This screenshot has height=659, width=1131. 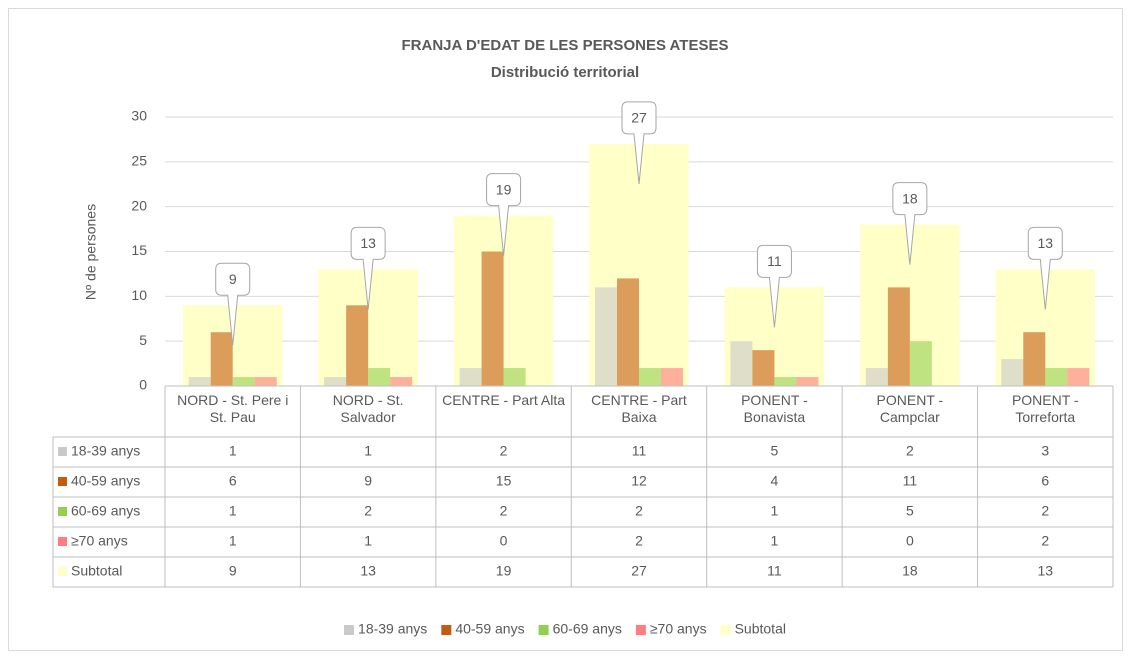 I want to click on y-tick-label: 30, so click(x=139, y=116).